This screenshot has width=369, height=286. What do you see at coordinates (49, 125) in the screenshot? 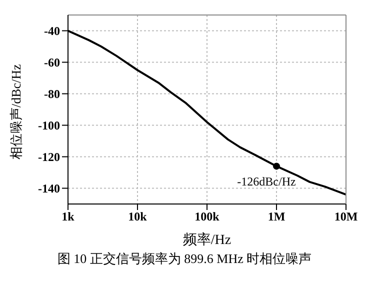
I see `y-tick-label: -100` at bounding box center [49, 125].